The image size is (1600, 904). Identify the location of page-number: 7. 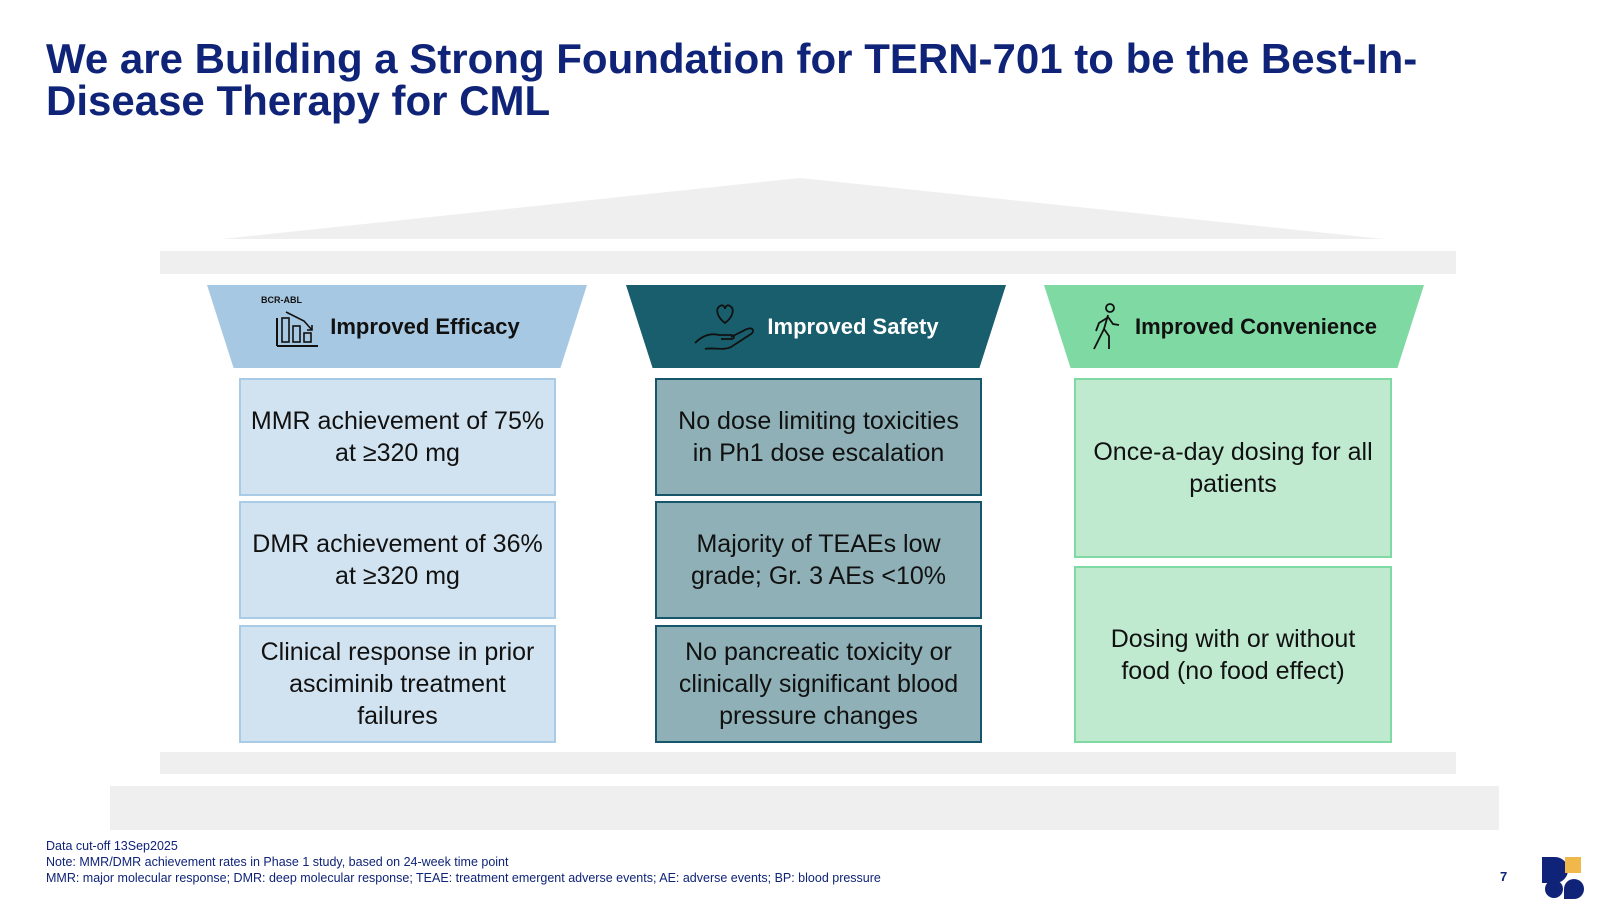
(1504, 876).